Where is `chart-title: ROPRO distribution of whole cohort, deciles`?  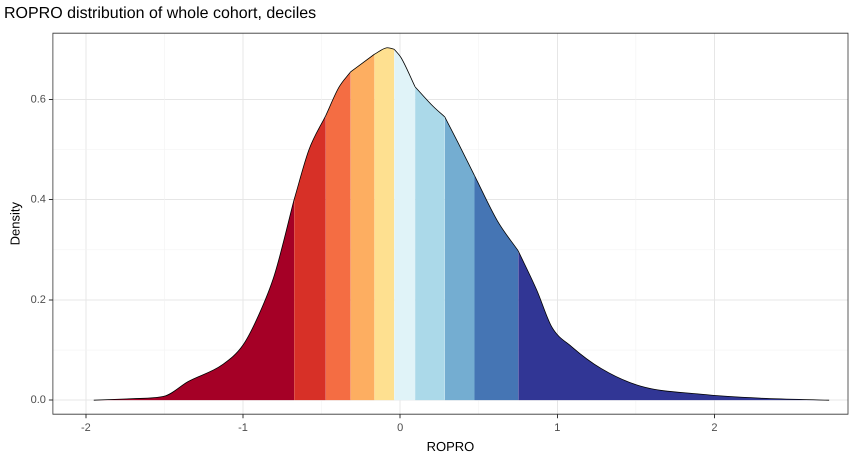
chart-title: ROPRO distribution of whole cohort, deciles is located at coordinates (160, 13).